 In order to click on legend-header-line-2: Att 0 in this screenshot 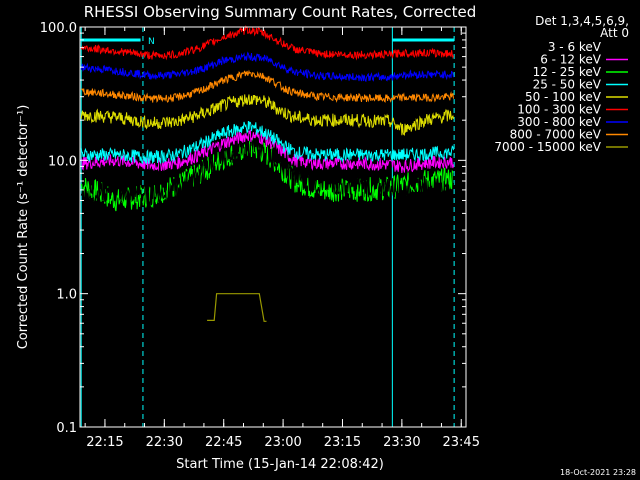, I will do `click(614, 33)`.